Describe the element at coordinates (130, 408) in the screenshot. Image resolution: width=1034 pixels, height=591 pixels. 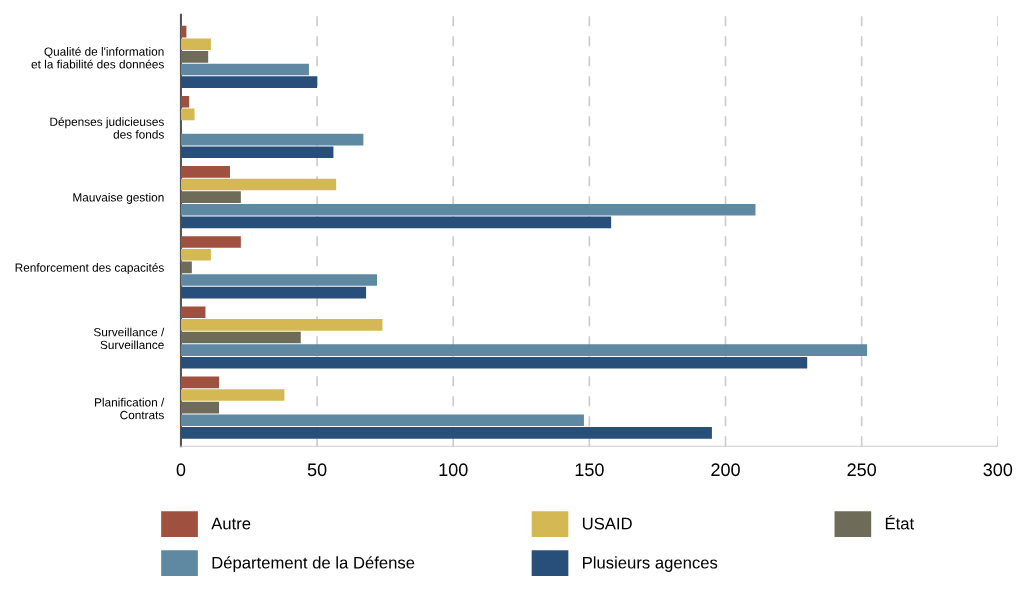
I see `y-tick-label: Planification / Contrats` at that location.